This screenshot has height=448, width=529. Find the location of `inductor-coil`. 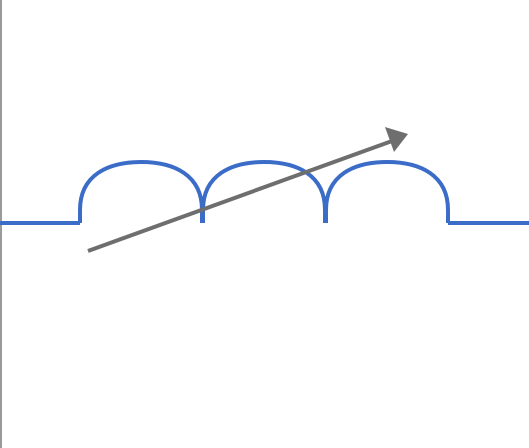

inductor-coil is located at coordinates (264, 192).